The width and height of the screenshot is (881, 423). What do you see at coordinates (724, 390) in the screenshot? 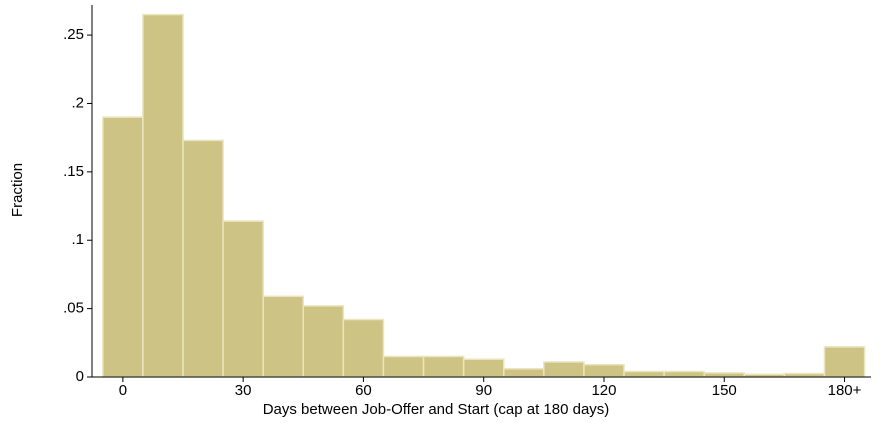
I see `x-tick-label: 150` at bounding box center [724, 390].